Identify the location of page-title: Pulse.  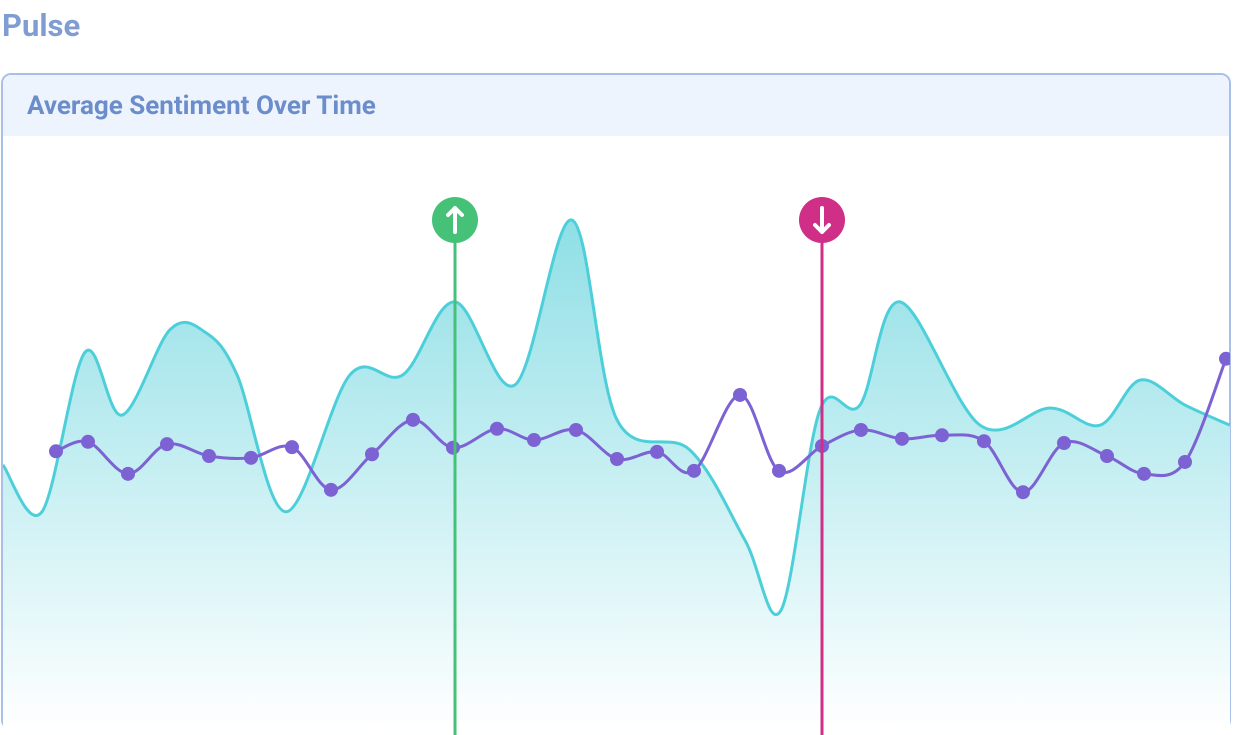
(41, 25).